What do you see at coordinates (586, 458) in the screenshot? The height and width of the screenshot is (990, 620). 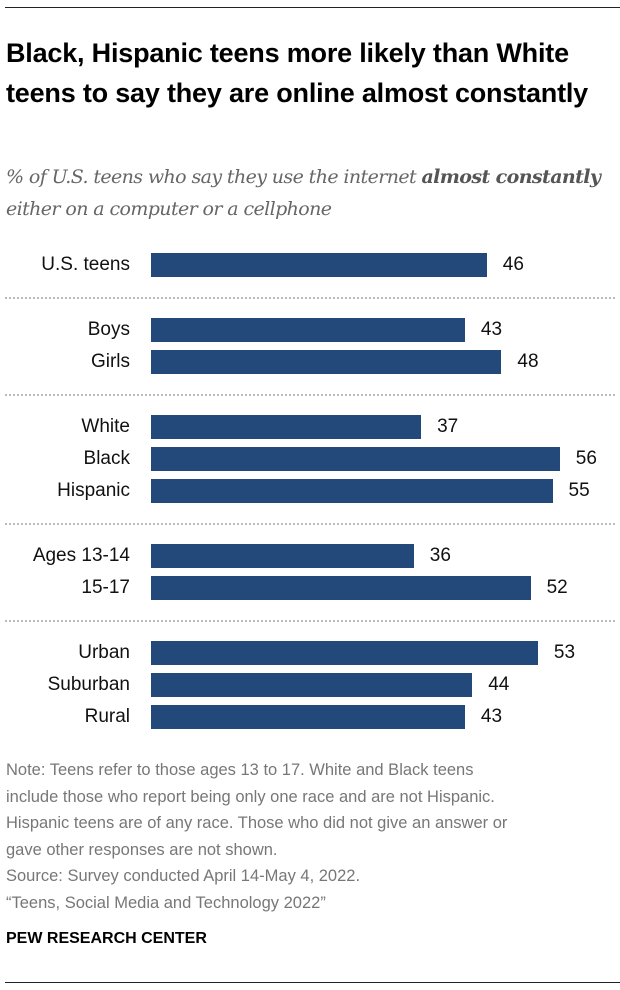 I see `value-label: 56` at bounding box center [586, 458].